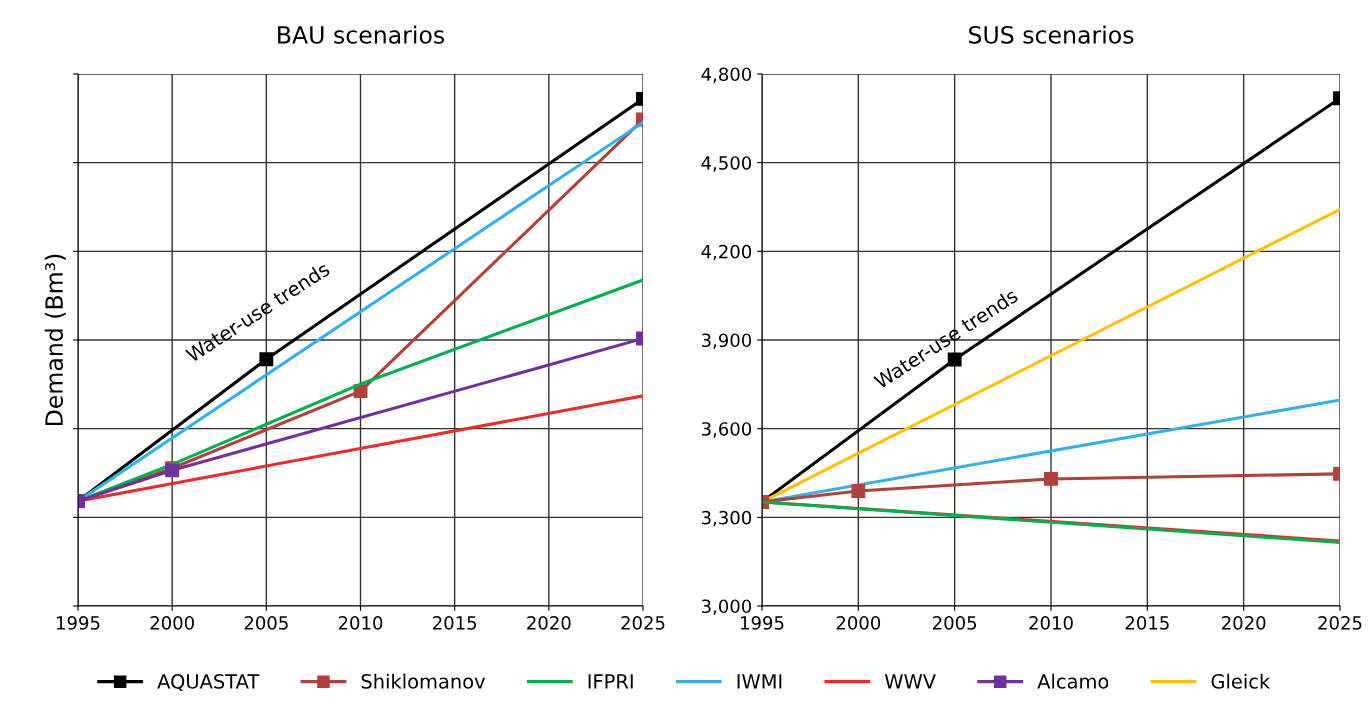  What do you see at coordinates (610, 681) in the screenshot?
I see `legend-label: IFPRI` at bounding box center [610, 681].